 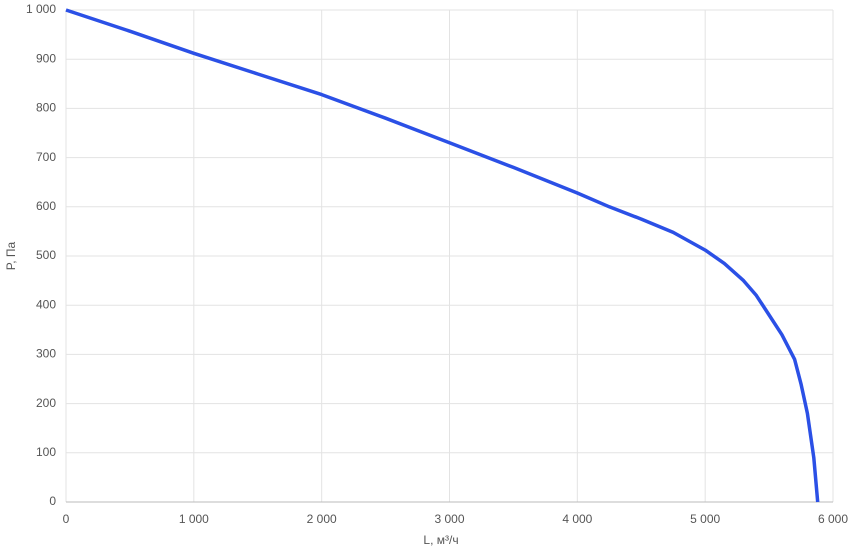 What do you see at coordinates (194, 519) in the screenshot?
I see `x-tick-label: 1 000` at bounding box center [194, 519].